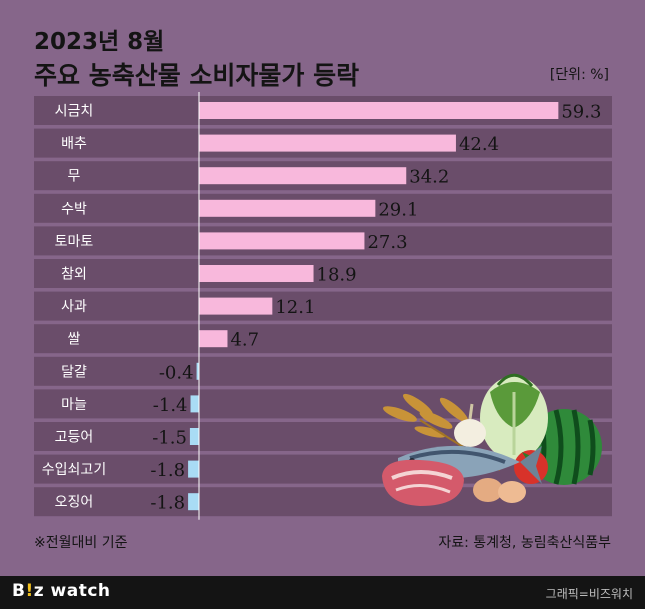 Image resolution: width=645 pixels, height=609 pixels. Describe the element at coordinates (74, 340) in the screenshot. I see `category-label: 쌀` at that location.